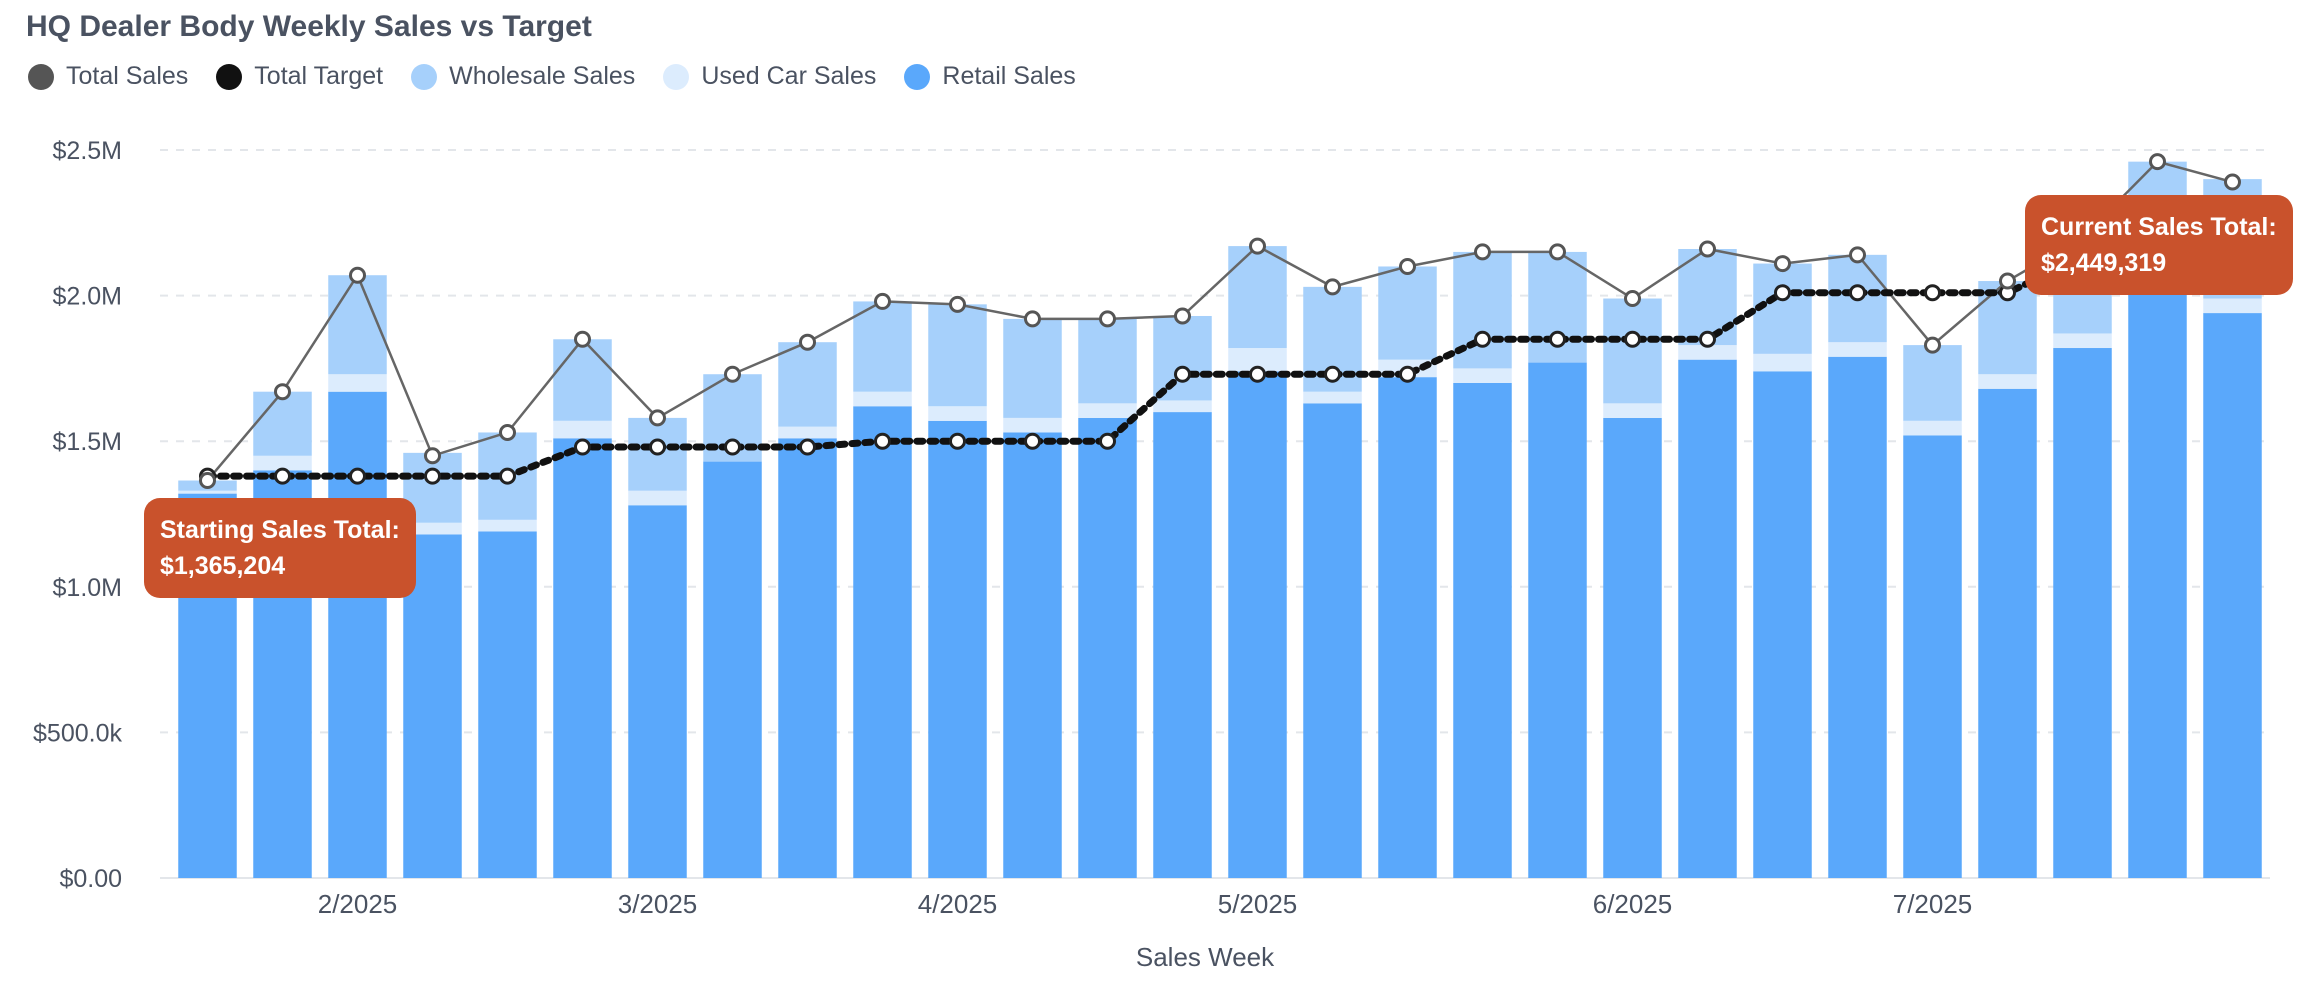  I want to click on legend-item-total-target: Total Target, so click(299, 76).